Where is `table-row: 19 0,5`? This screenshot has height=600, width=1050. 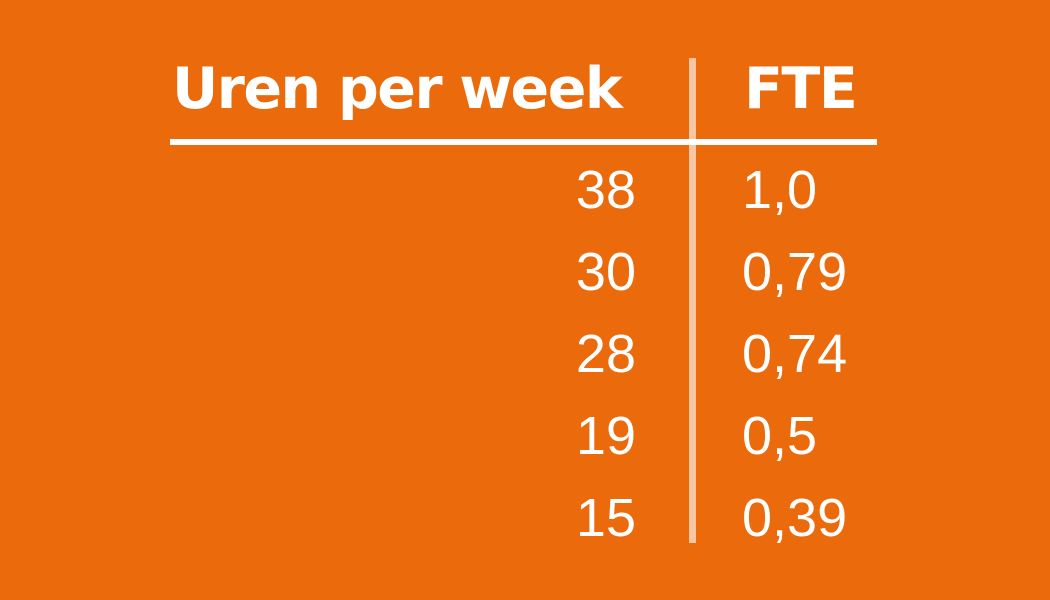 table-row: 19 0,5 is located at coordinates (525, 436).